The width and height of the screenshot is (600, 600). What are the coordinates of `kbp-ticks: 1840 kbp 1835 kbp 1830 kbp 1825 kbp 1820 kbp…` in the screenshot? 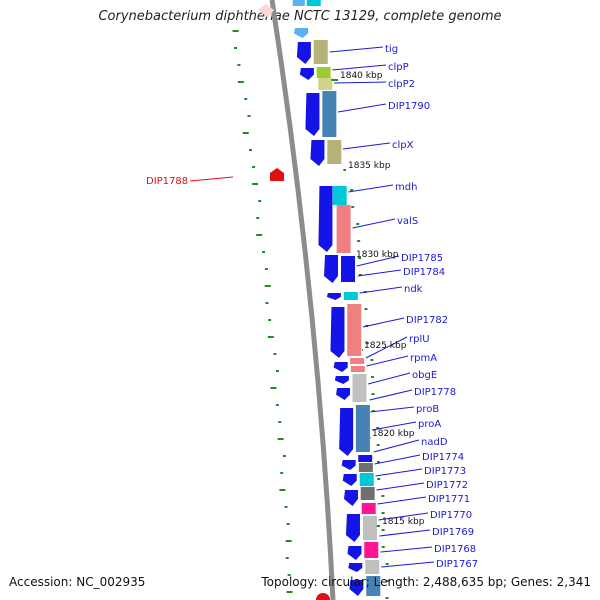 It's located at (378, 299).